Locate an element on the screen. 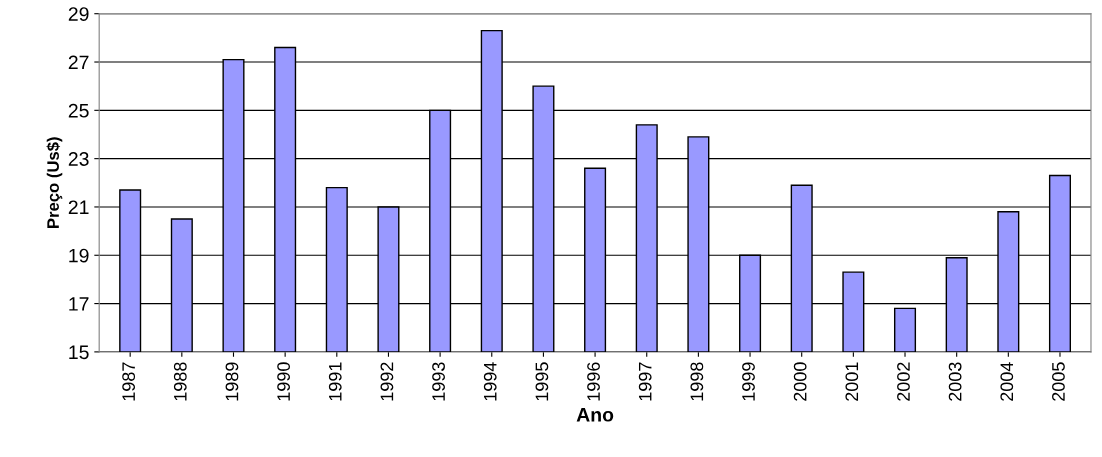  x-tick-label: 1990 is located at coordinates (283, 381).